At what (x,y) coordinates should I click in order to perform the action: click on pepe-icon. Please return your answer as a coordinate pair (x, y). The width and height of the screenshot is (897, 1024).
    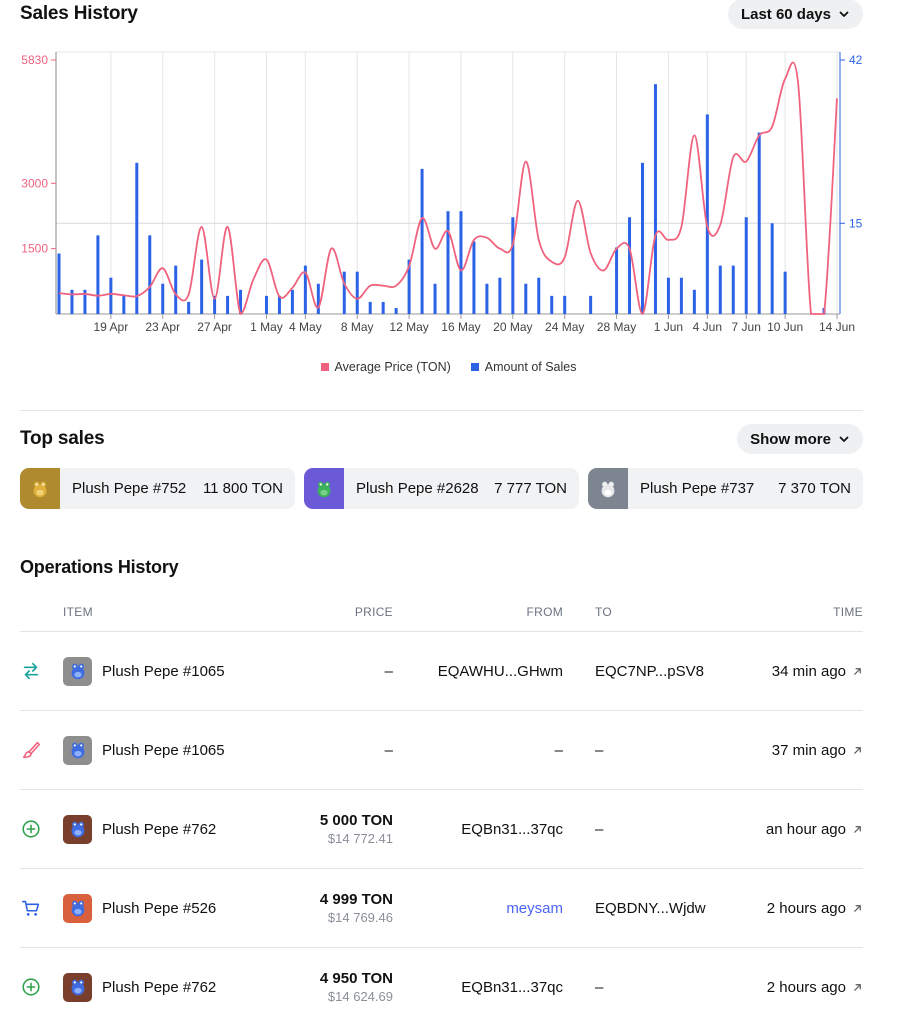
    Looking at the image, I should click on (77, 987).